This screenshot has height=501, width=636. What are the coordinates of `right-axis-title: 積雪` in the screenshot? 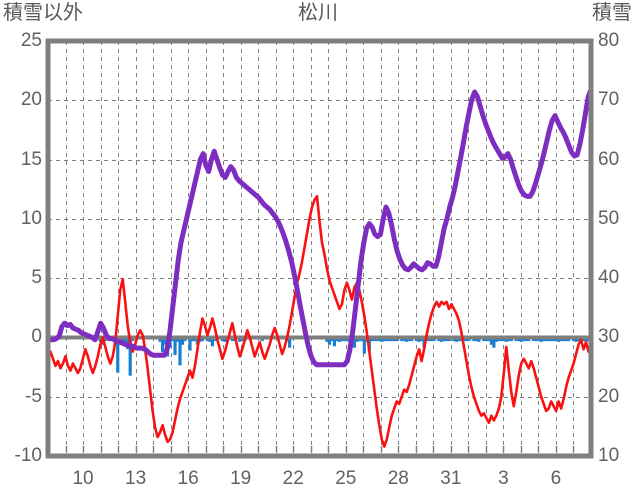 It's located at (612, 13).